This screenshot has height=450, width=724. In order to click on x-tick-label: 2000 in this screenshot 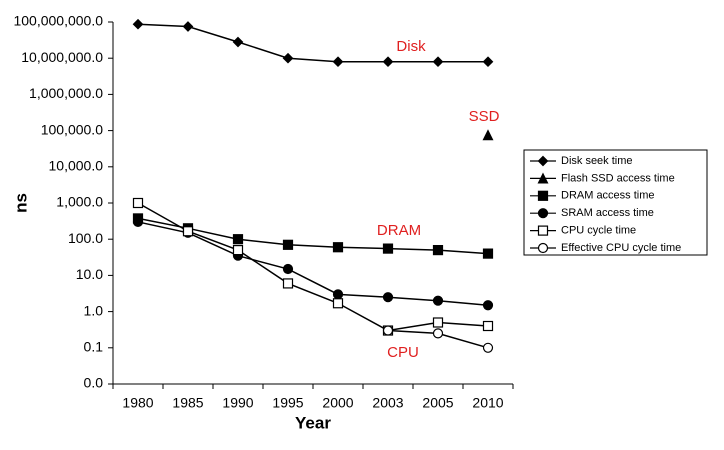, I will do `click(337, 403)`.